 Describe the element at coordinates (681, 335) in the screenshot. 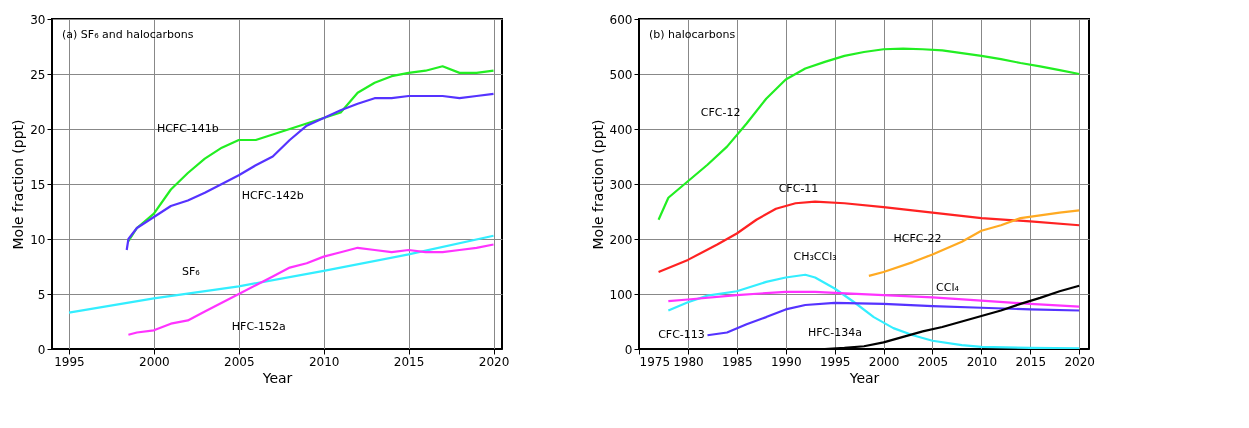

I see `series-label: CFC-113` at that location.